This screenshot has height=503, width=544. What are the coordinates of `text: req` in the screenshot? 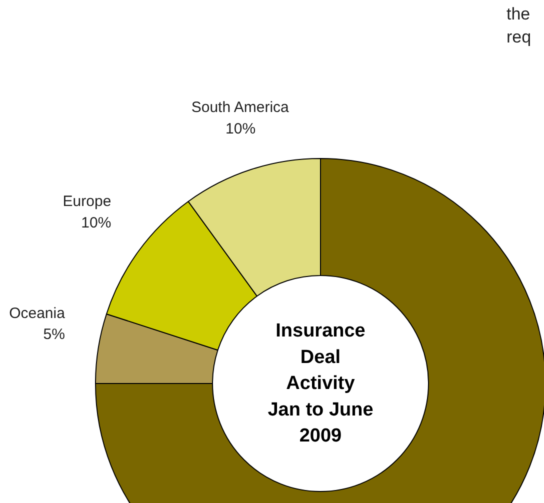 It's located at (519, 37).